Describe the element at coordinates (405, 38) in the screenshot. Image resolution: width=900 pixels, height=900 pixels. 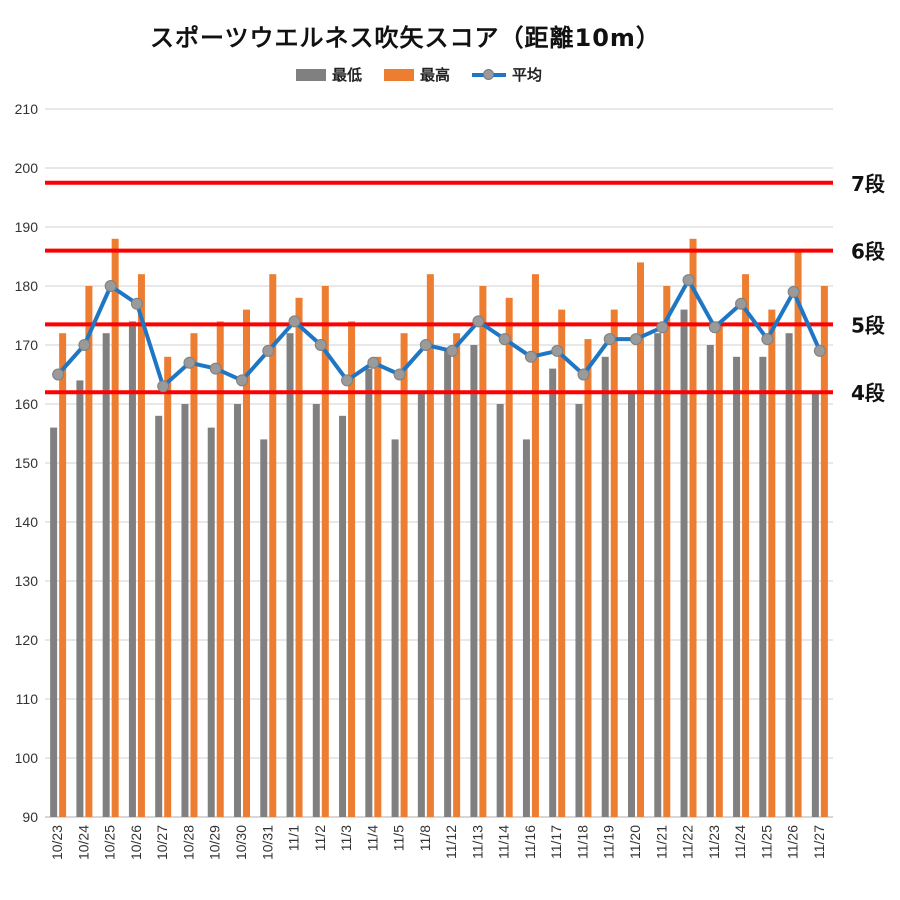
I see `chart-title: スポーツウエルネス吹矢スコア（距離10m）` at that location.